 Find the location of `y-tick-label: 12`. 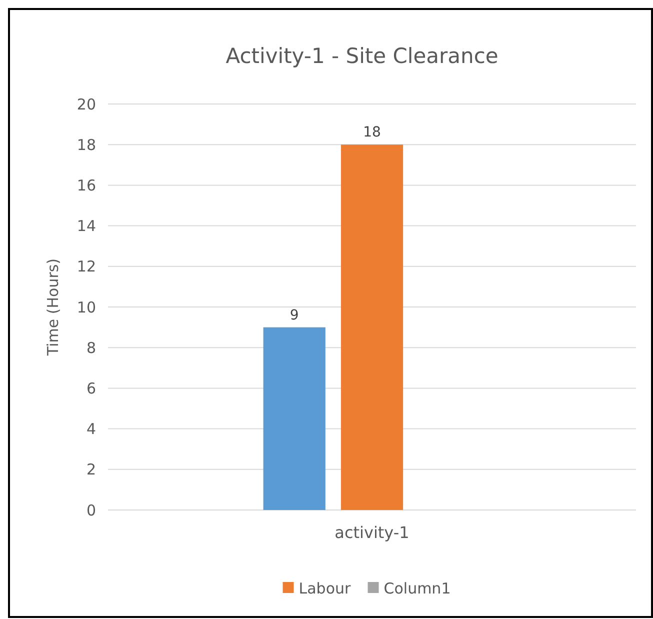

y-tick-label: 12 is located at coordinates (86, 267).